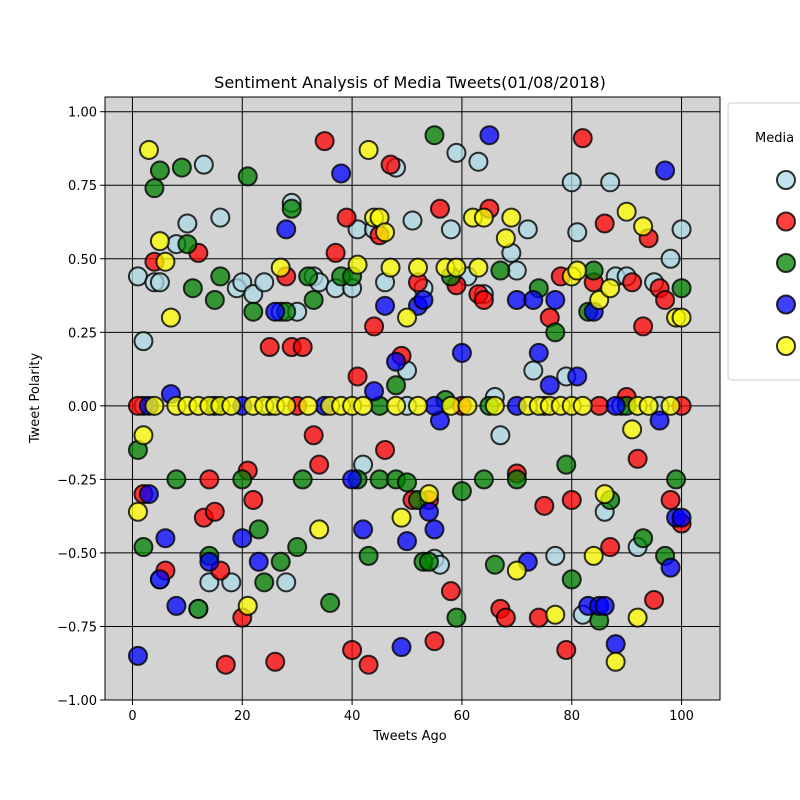 The image size is (800, 800). I want to click on y-tick-label: 0.25, so click(82, 333).